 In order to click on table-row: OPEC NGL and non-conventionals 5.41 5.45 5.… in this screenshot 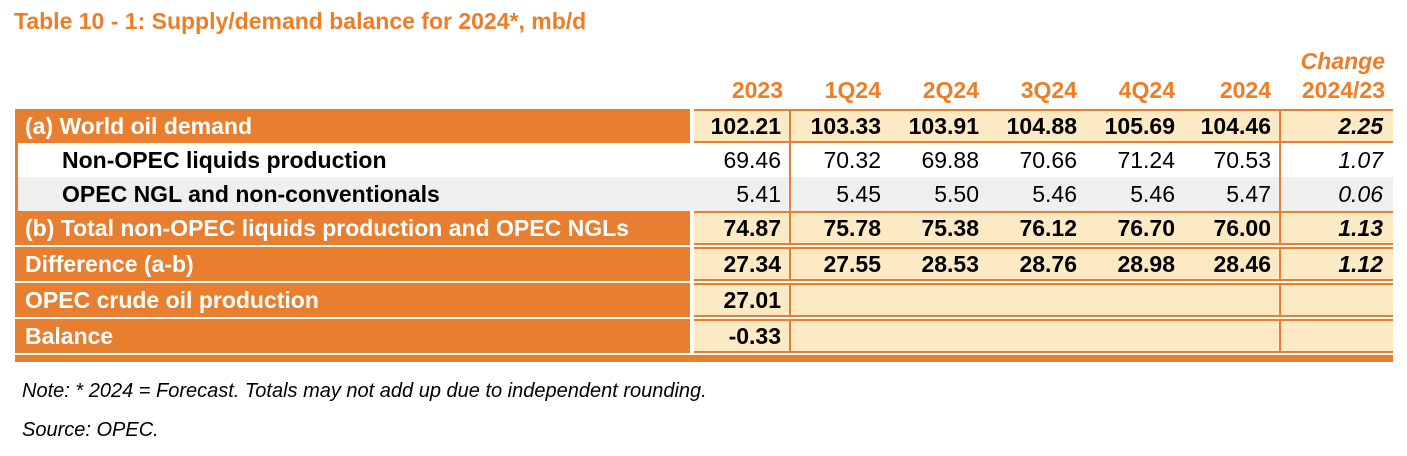, I will do `click(704, 194)`.